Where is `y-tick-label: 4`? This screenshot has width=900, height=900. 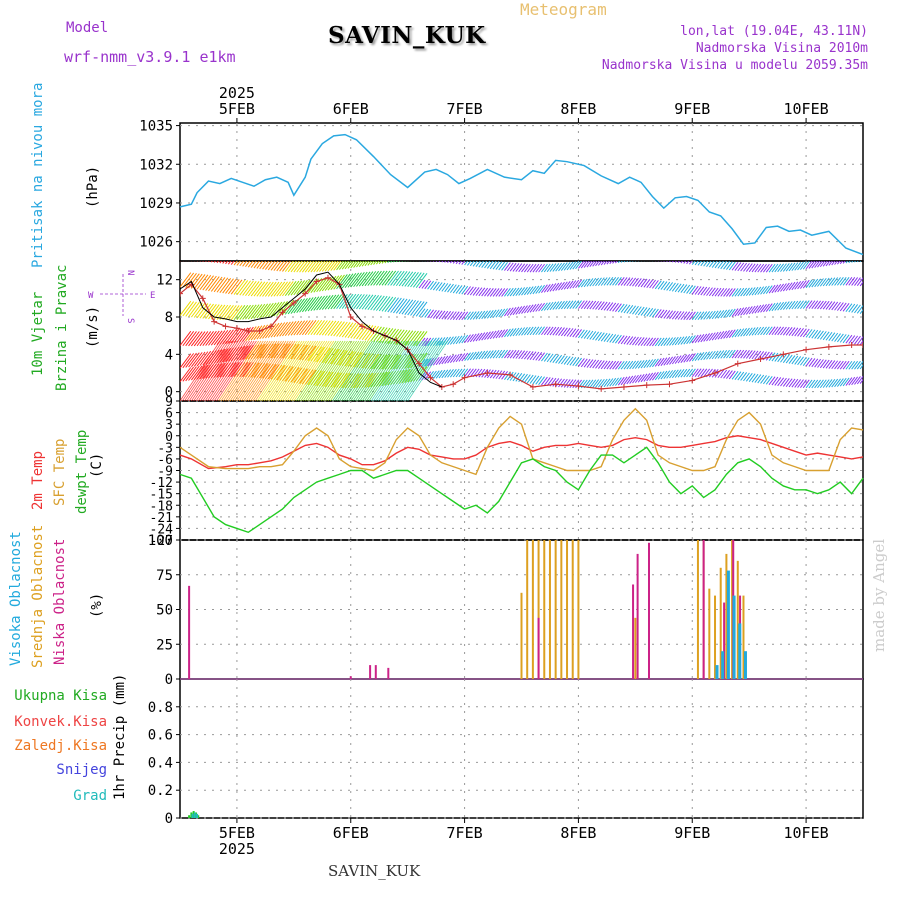
y-tick-label: 4 is located at coordinates (169, 355).